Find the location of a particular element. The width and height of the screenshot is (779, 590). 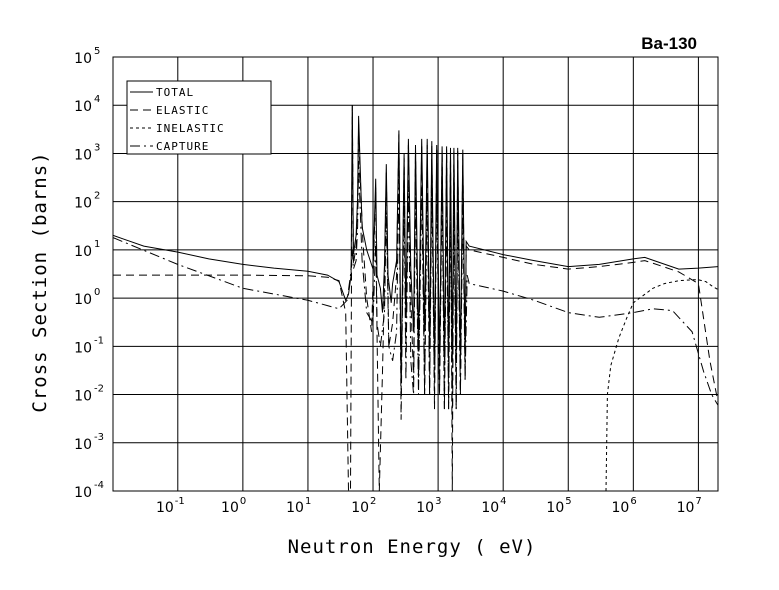

y-tick-exponent: 5 is located at coordinates (97, 51).